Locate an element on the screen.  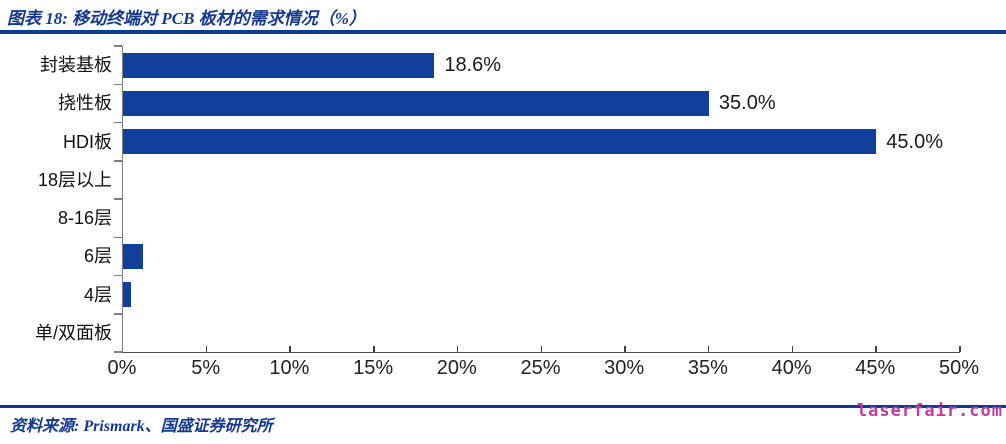
x-axis-tick-label: 25% is located at coordinates (540, 368).